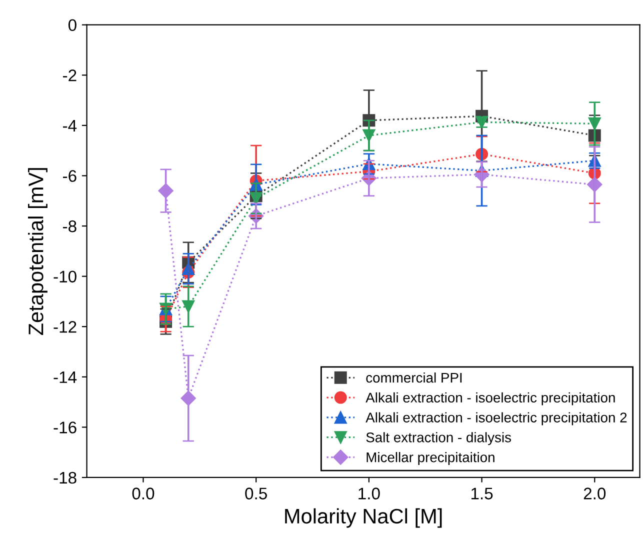 The width and height of the screenshot is (643, 552). Describe the element at coordinates (65, 377) in the screenshot. I see `y-tick-label: -14` at that location.